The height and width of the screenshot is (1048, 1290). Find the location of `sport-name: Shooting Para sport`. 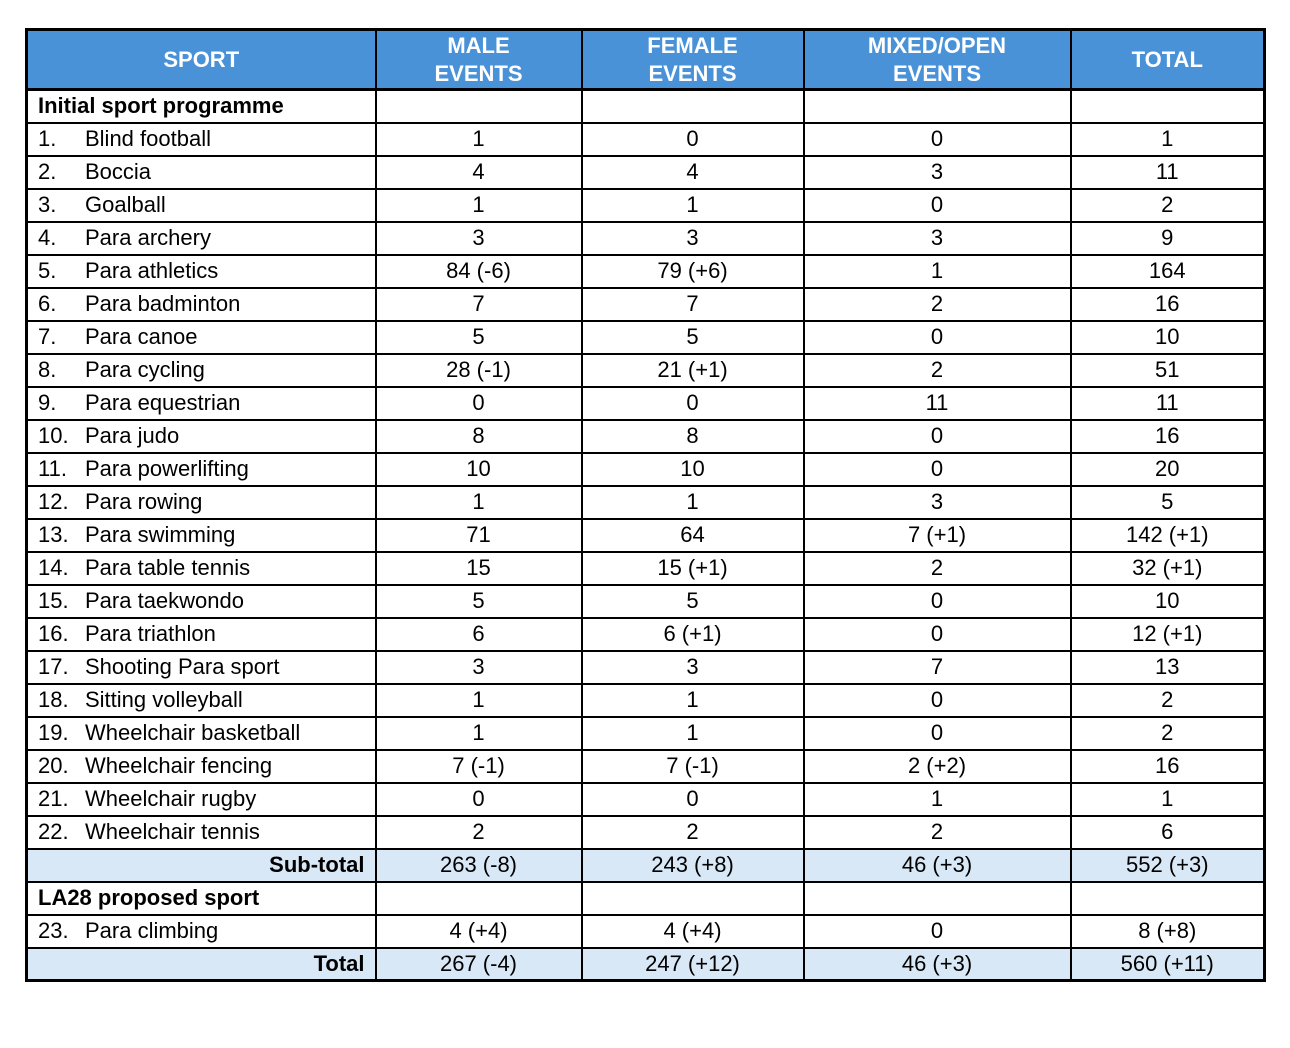

sport-name: Shooting Para sport is located at coordinates (182, 666).